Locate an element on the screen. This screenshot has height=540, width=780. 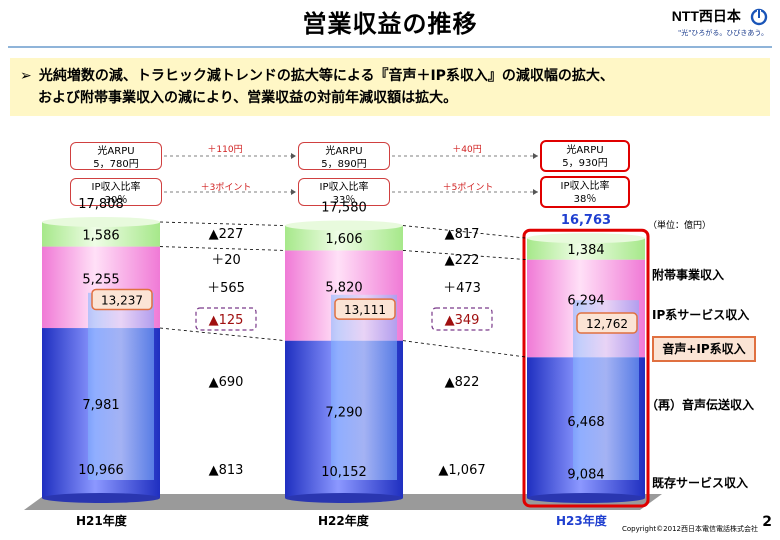
label-aux-2: 1,384 is located at coordinates (585, 250).